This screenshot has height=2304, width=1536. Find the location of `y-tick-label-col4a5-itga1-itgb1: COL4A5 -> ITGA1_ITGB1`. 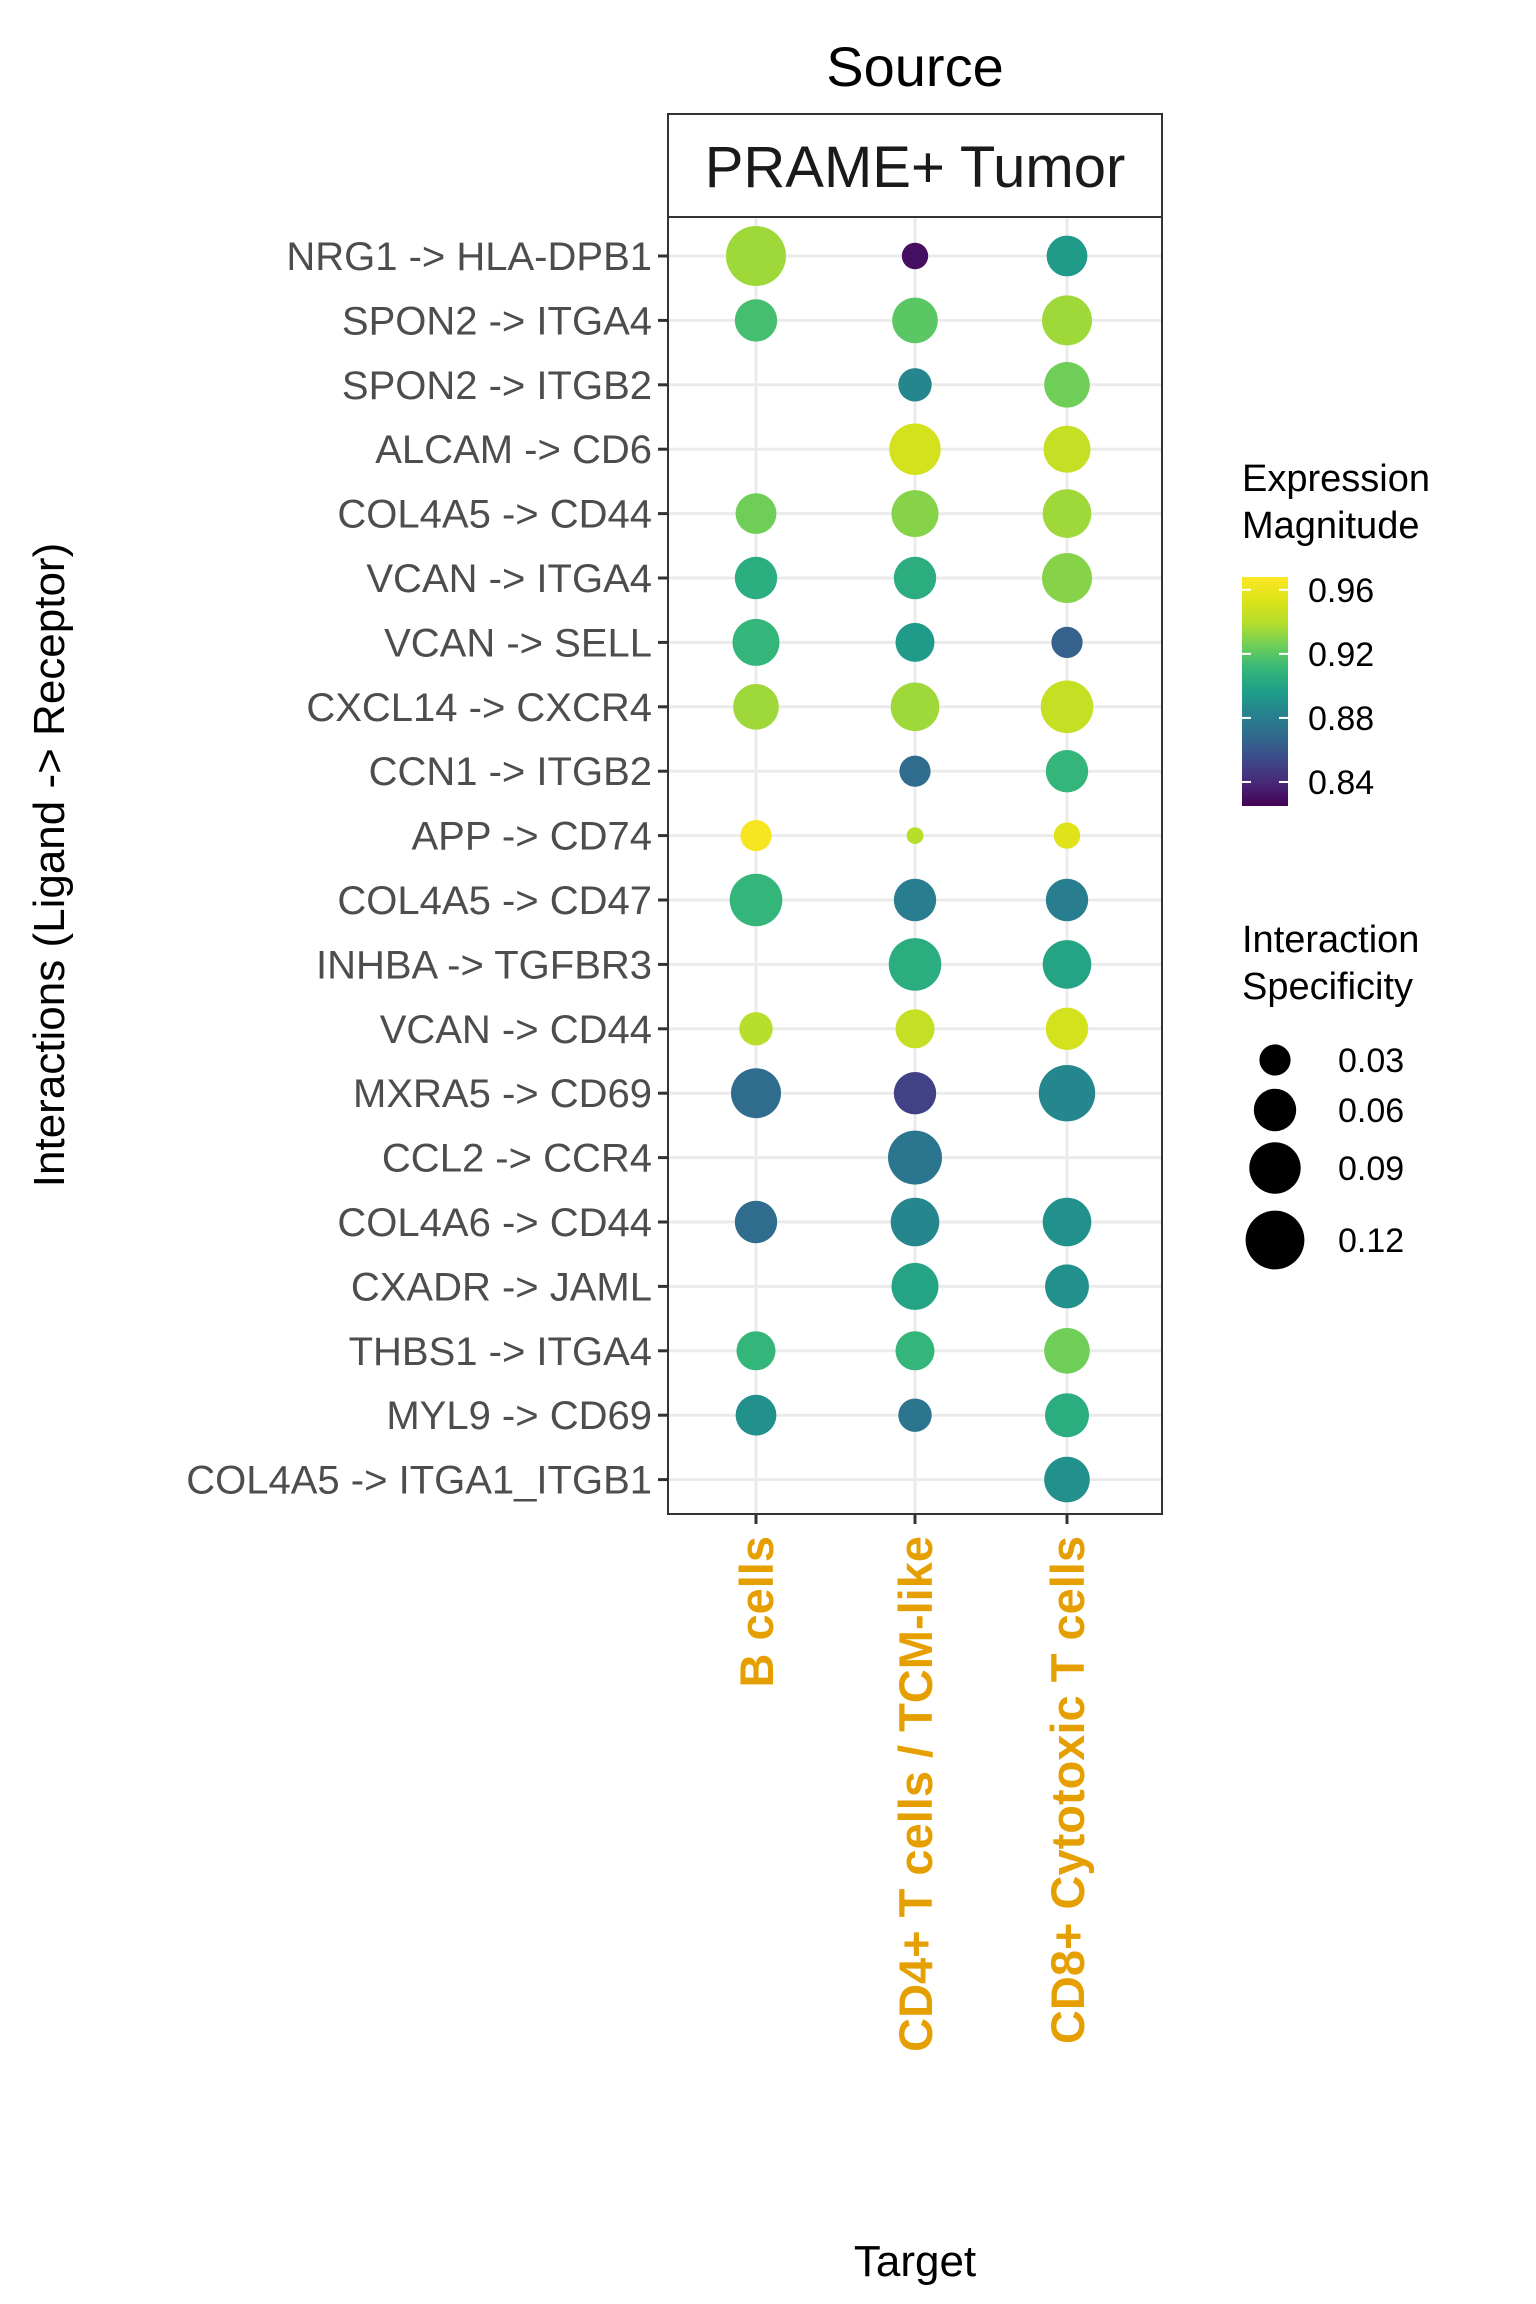

y-tick-label-col4a5-itga1-itgb1: COL4A5 -> ITGA1_ITGB1 is located at coordinates (419, 1481).